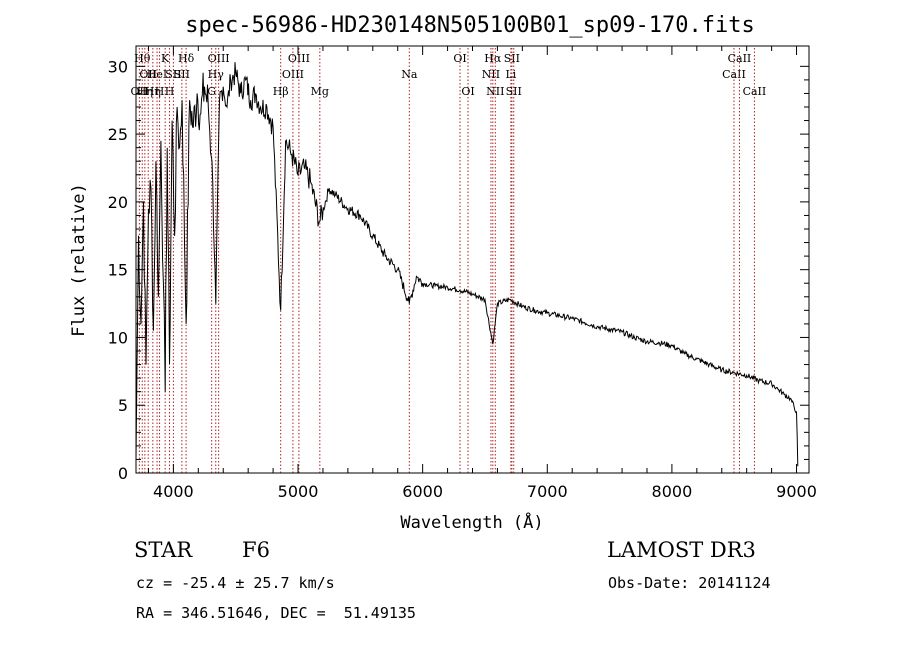 Image resolution: width=900 pixels, height=649 pixels. I want to click on line-label-1: Hθ, so click(142, 58).